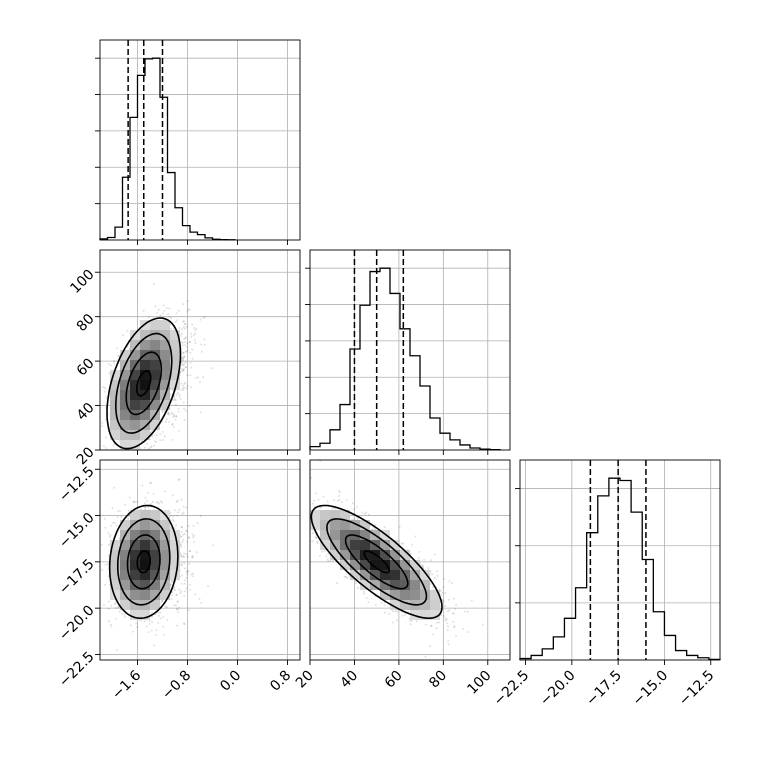 Image resolution: width=760 pixels, height=760 pixels. Describe the element at coordinates (200, 560) in the screenshot. I see `joint-p0-p2-panel` at that location.